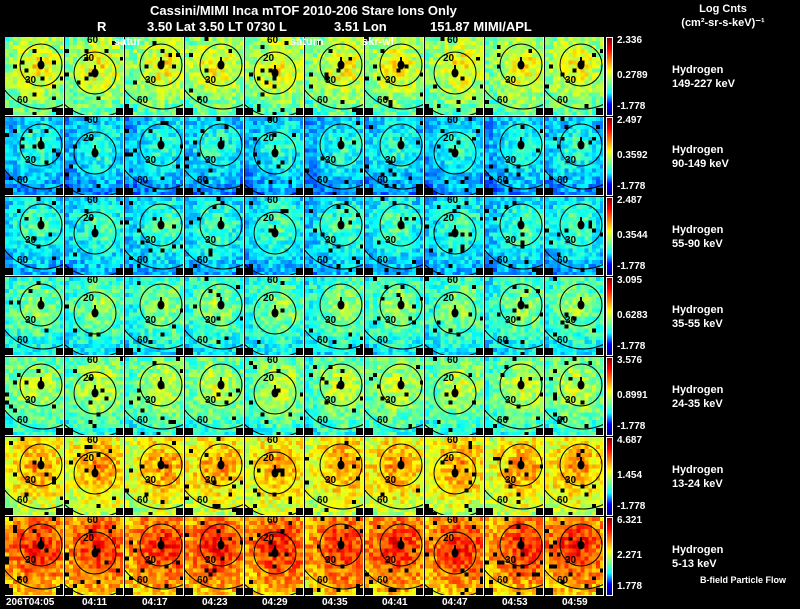 The image size is (800, 609). Describe the element at coordinates (455, 602) in the screenshot. I see `x-tick-label: 04:47` at that location.